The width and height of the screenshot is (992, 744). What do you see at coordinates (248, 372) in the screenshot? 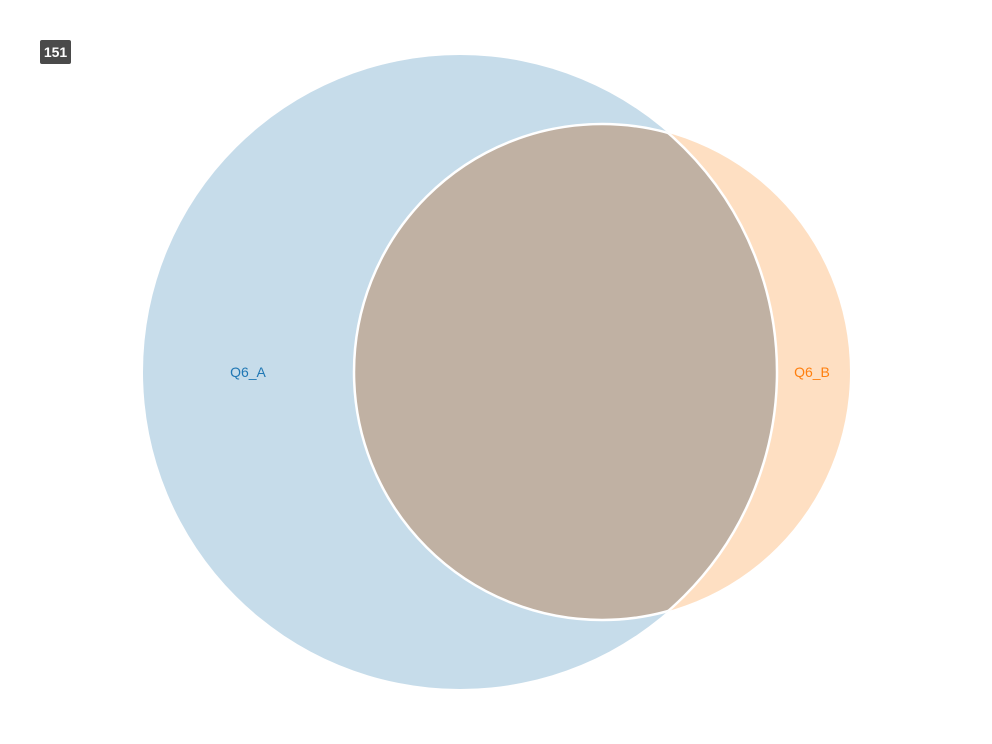
I see `set-a-label: Q6_A` at bounding box center [248, 372].